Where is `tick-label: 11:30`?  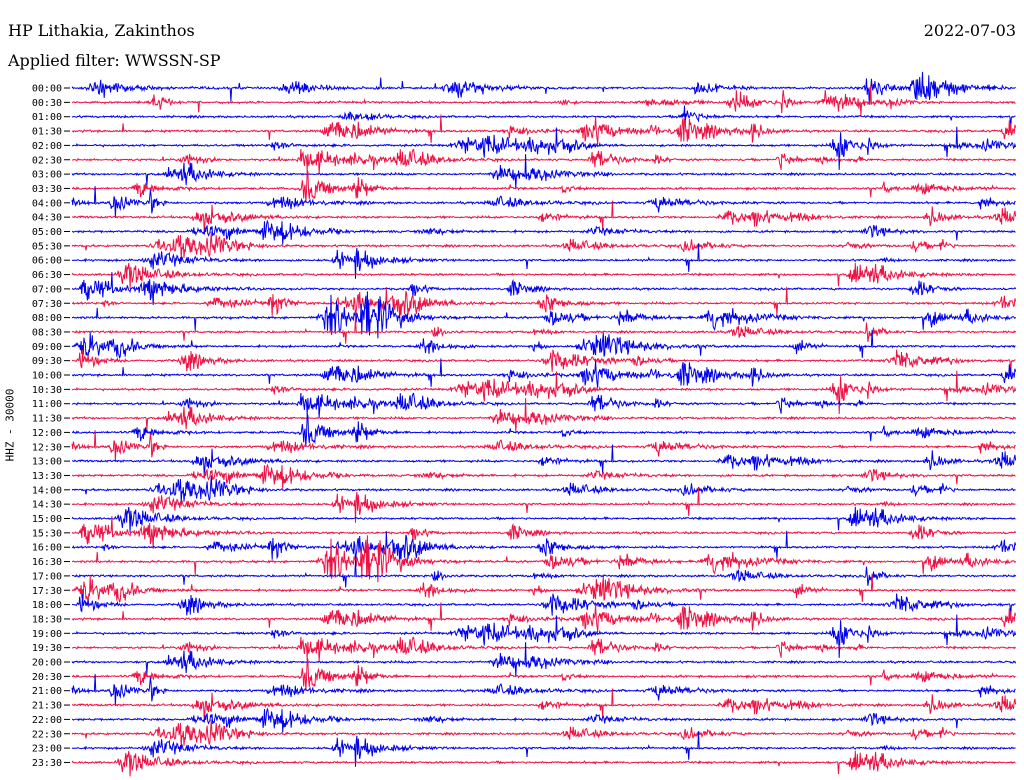 tick-label: 11:30 is located at coordinates (47, 419).